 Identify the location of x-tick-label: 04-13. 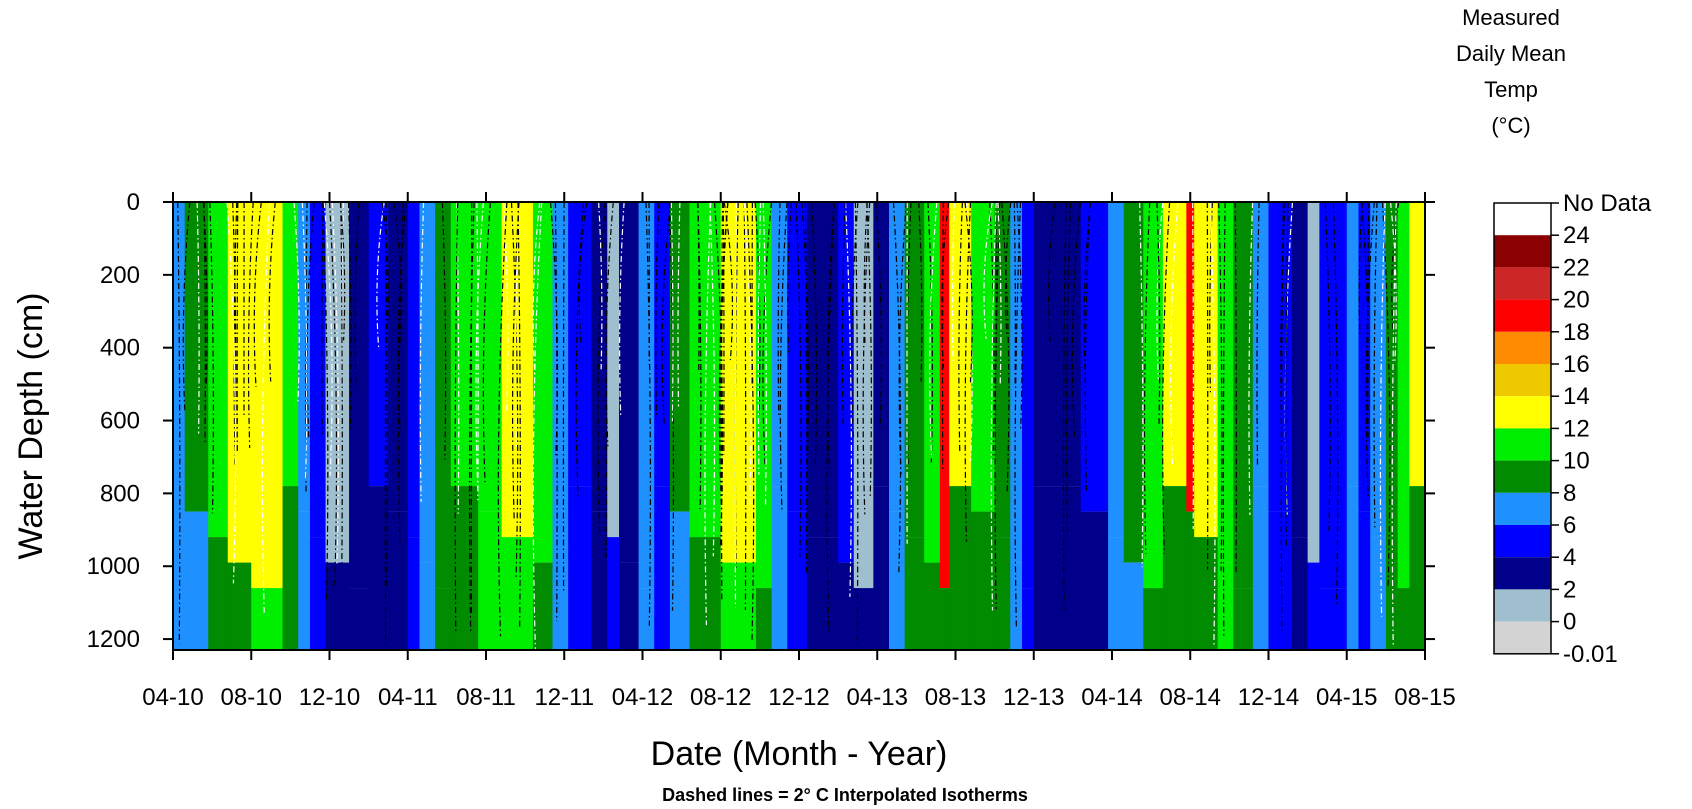
(877, 697).